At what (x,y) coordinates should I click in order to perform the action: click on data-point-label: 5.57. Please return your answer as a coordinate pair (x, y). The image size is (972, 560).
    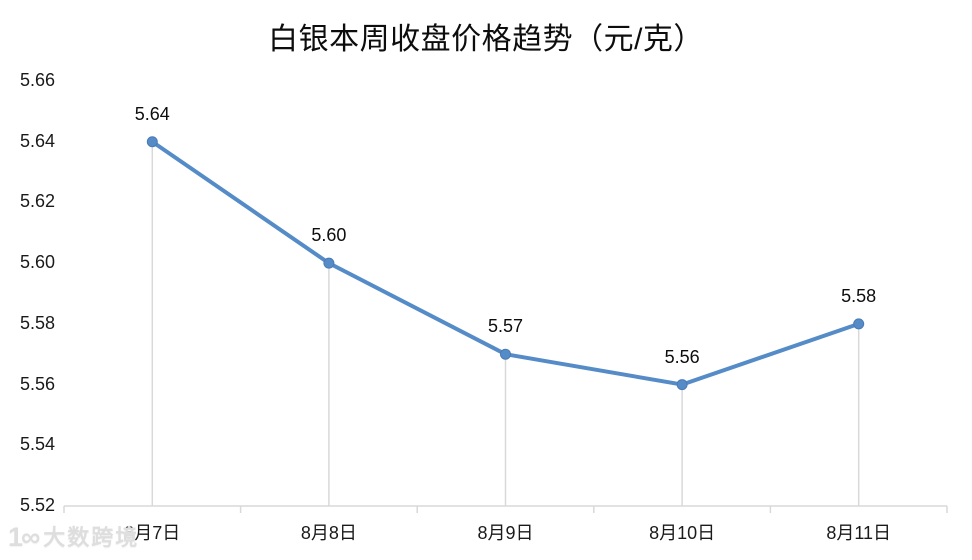
    Looking at the image, I should click on (505, 326).